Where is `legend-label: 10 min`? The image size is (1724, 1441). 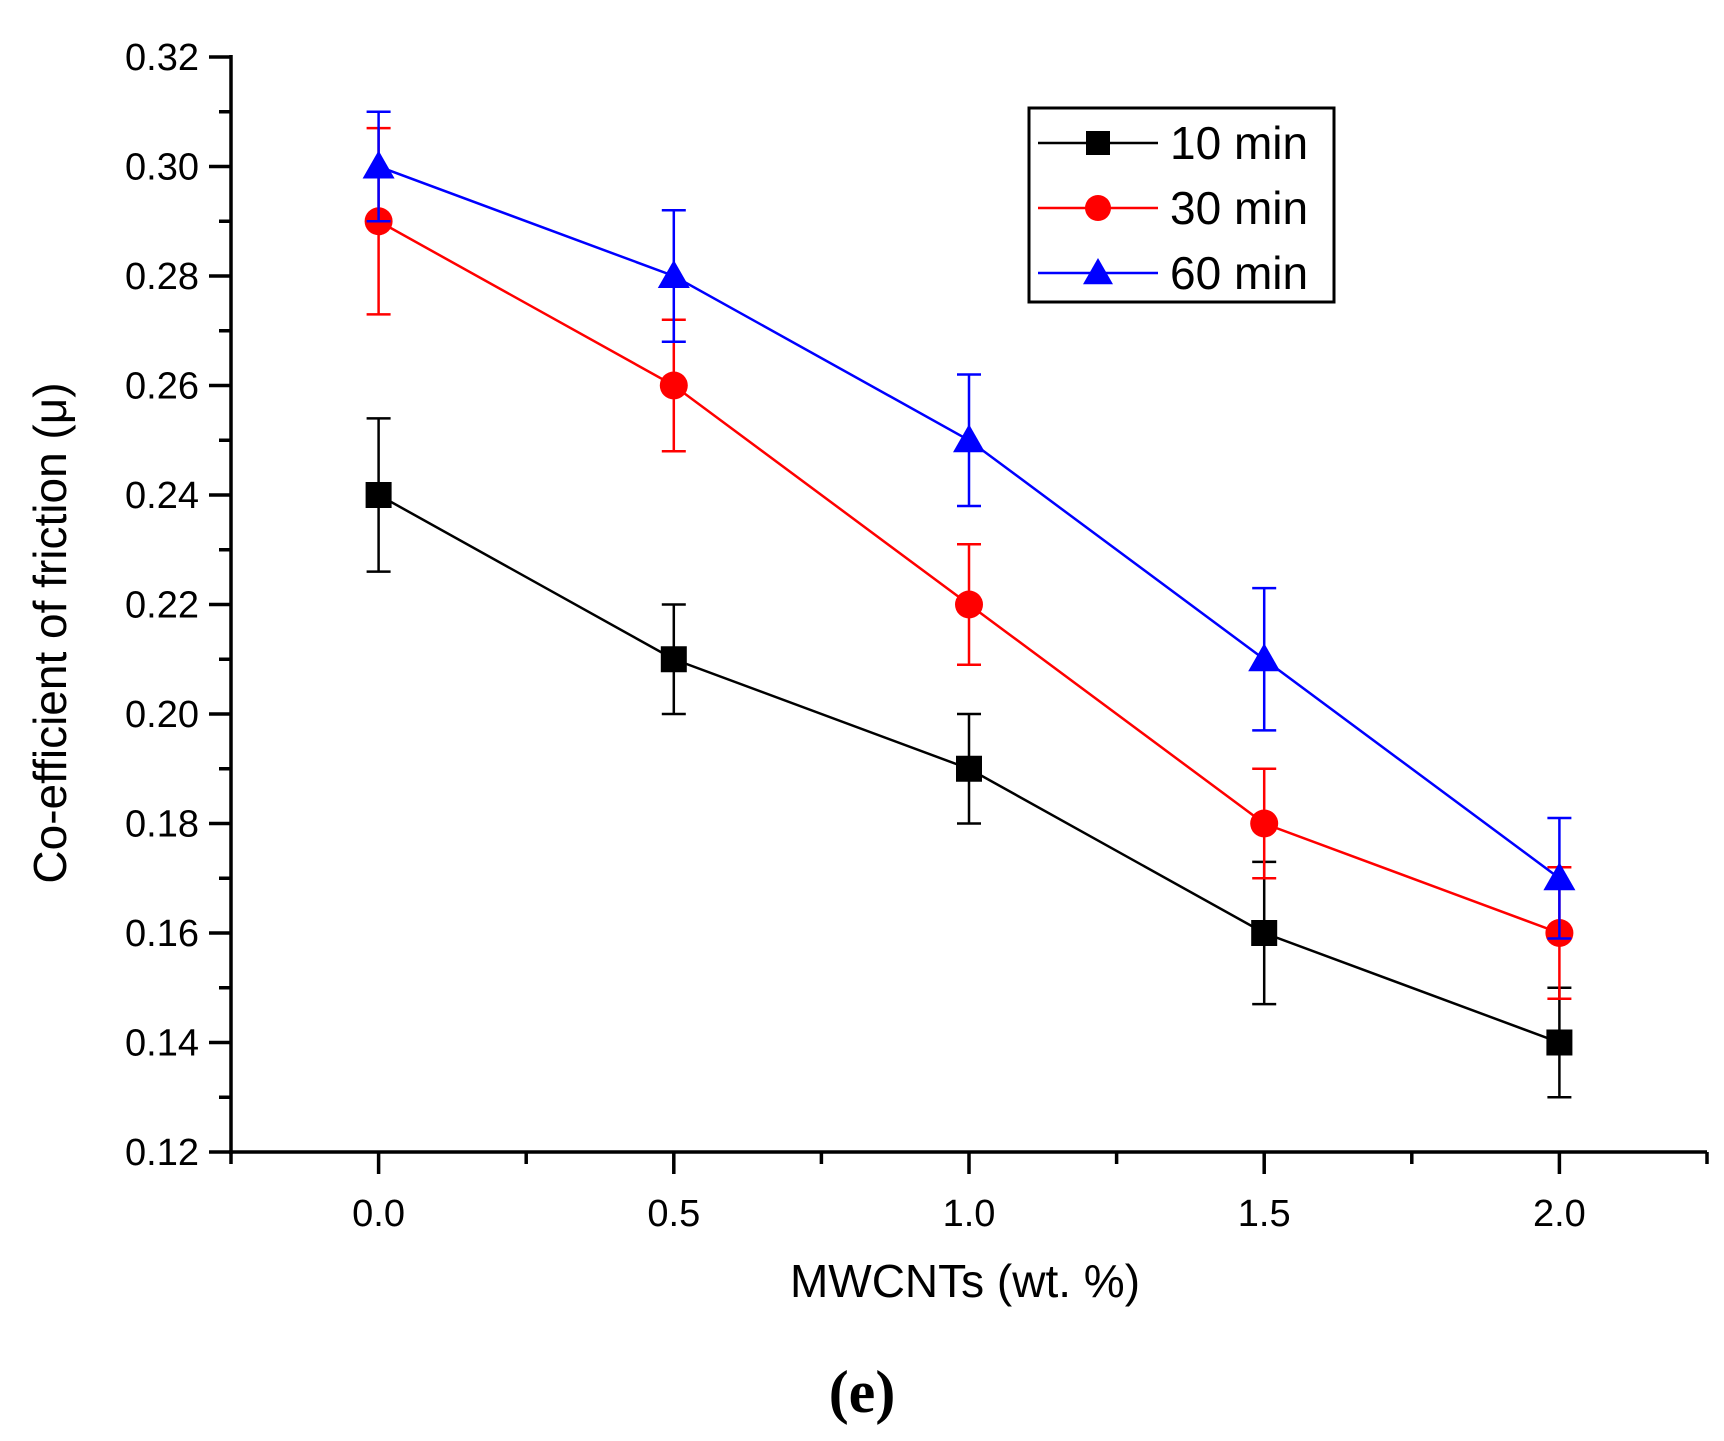 legend-label: 10 min is located at coordinates (1239, 143).